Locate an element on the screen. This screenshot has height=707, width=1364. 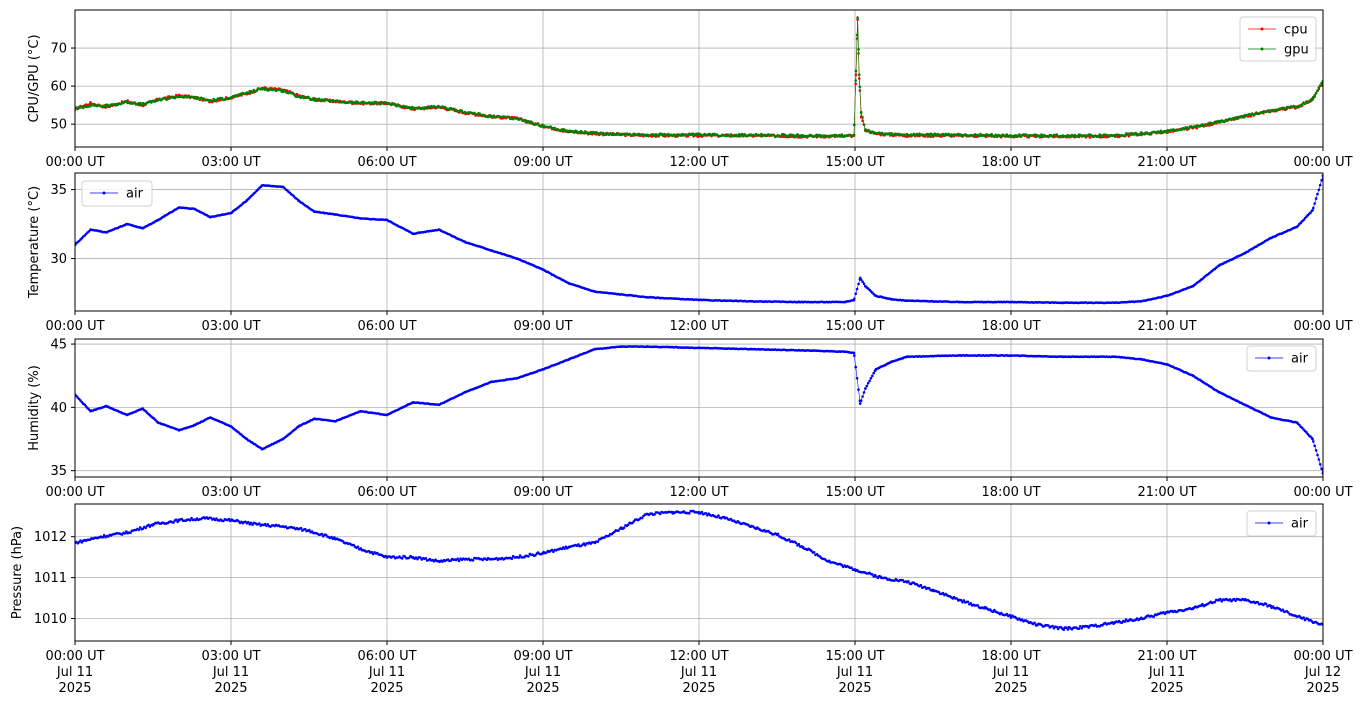
legend-label-air: air is located at coordinates (1300, 524).